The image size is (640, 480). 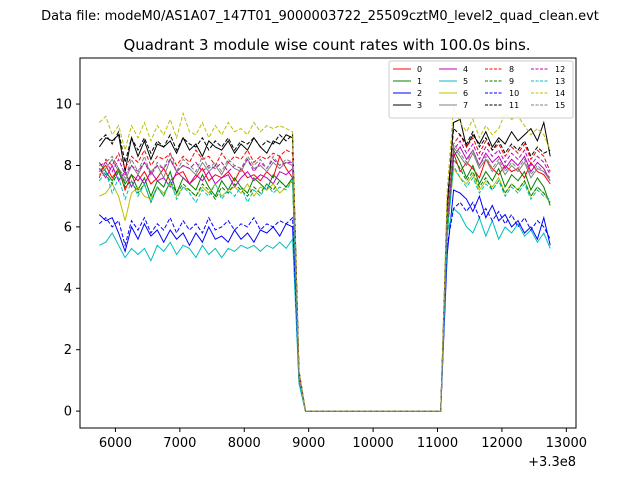 What do you see at coordinates (179, 443) in the screenshot?
I see `x-tick-label: 7000` at bounding box center [179, 443].